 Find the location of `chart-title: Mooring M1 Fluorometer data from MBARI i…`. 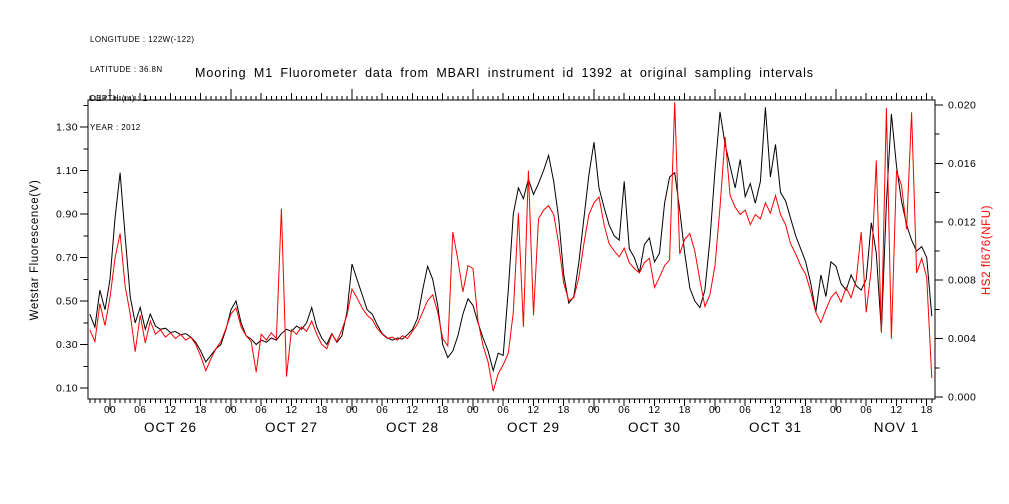

chart-title: Mooring M1 Fluorometer data from MBARI i… is located at coordinates (504, 73).